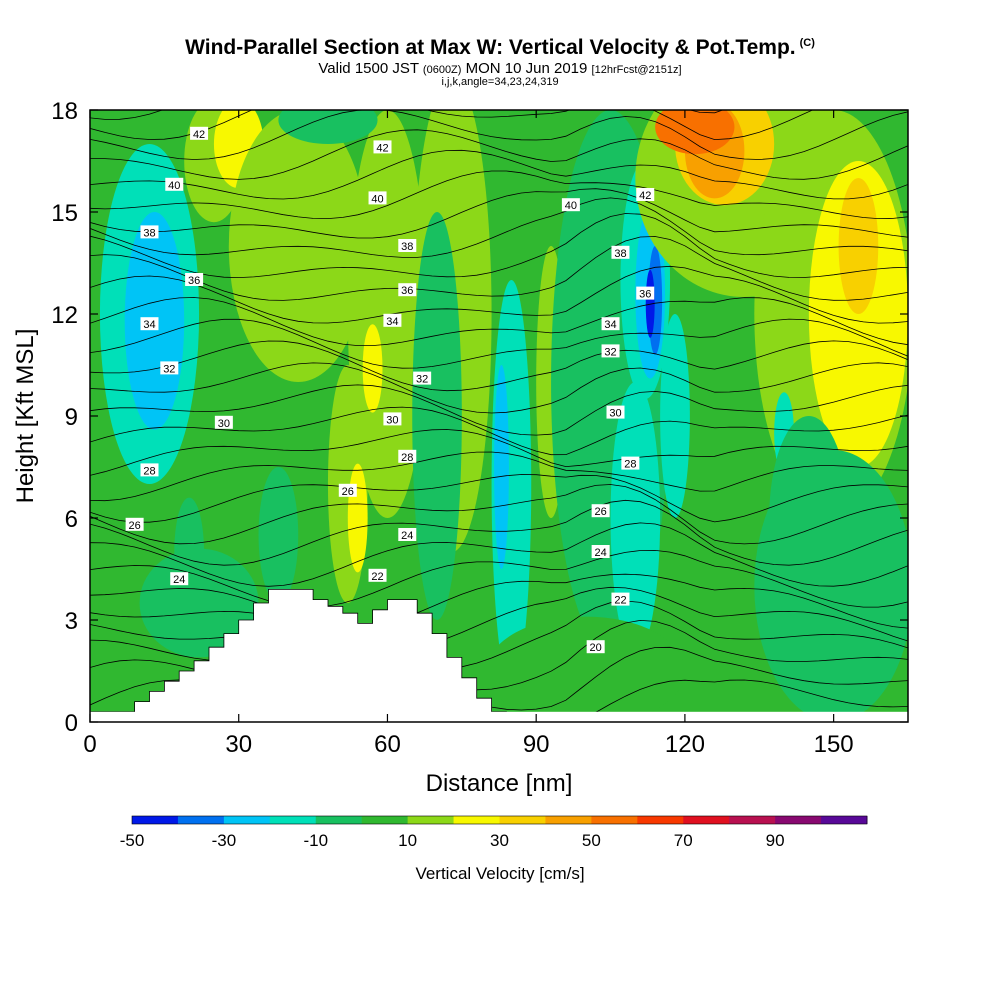  What do you see at coordinates (71, 723) in the screenshot?
I see `y-tick-label-0: 0` at bounding box center [71, 723].